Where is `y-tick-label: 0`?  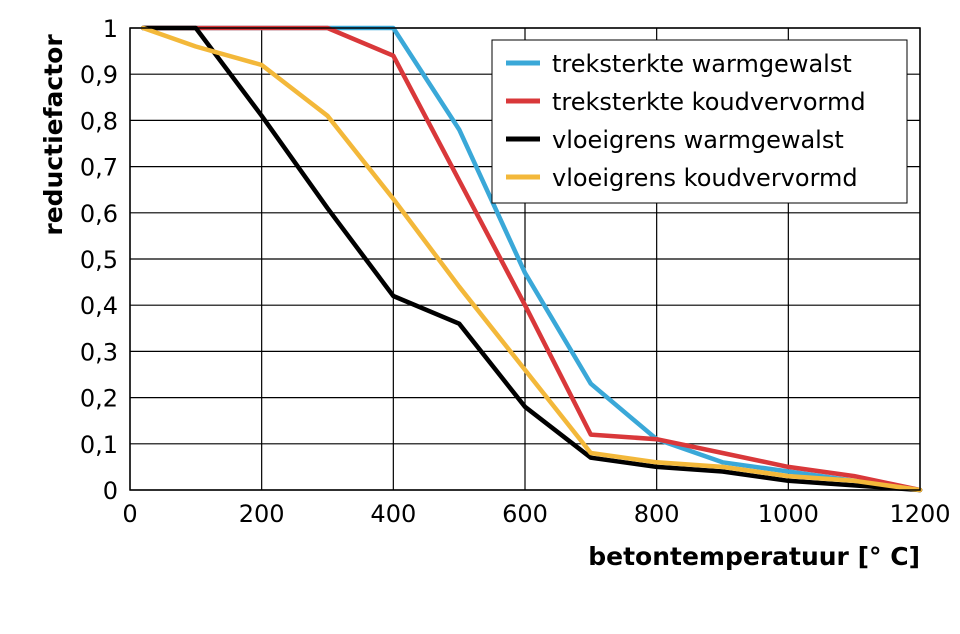 y-tick-label: 0 is located at coordinates (110, 491).